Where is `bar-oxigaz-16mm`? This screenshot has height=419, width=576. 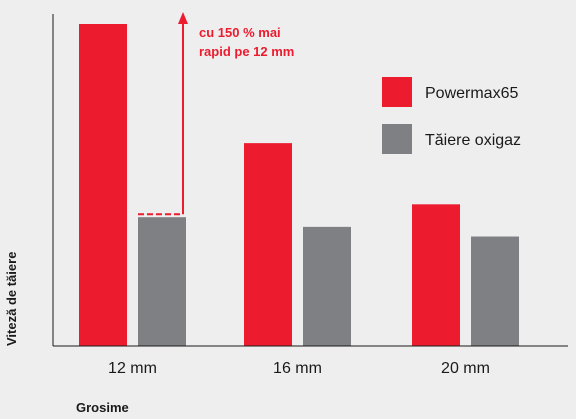 bar-oxigaz-16mm is located at coordinates (327, 286).